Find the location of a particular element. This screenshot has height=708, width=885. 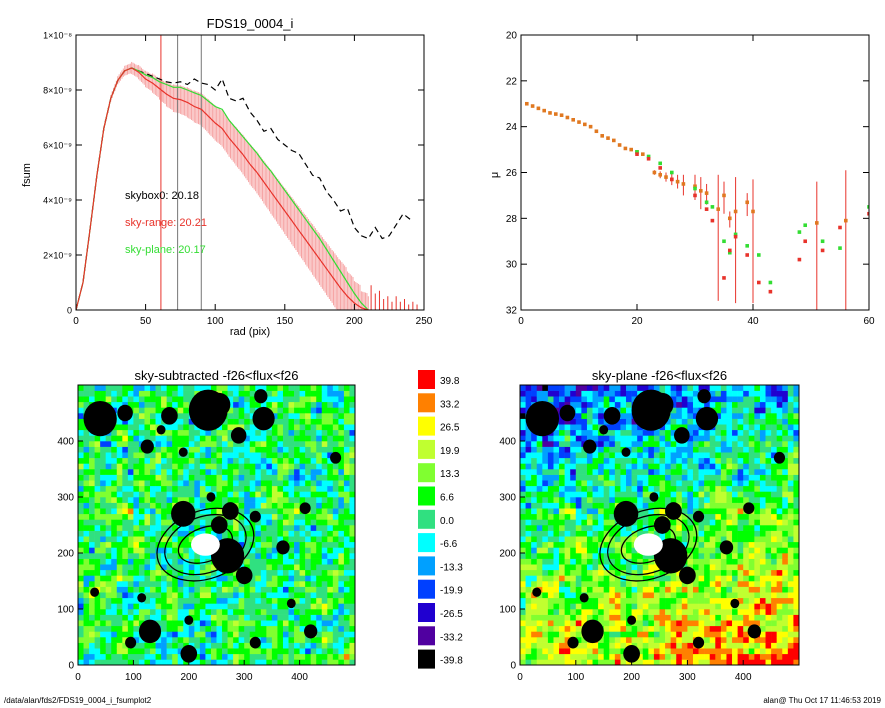

x-tick-label: 50 is located at coordinates (146, 321).